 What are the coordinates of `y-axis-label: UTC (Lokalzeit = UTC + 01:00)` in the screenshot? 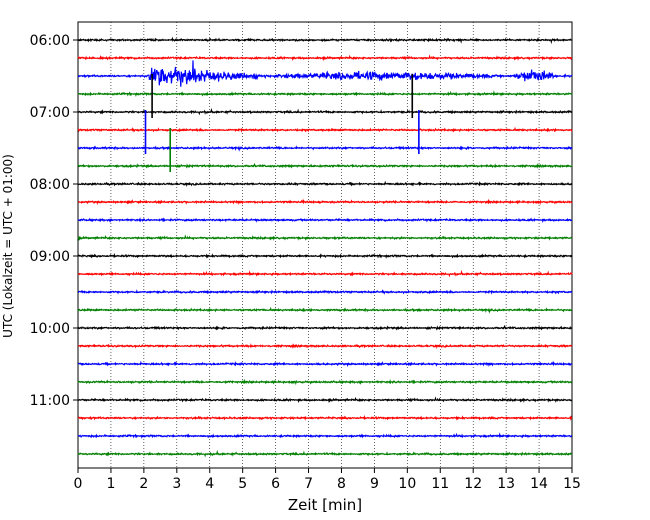 It's located at (8, 246).